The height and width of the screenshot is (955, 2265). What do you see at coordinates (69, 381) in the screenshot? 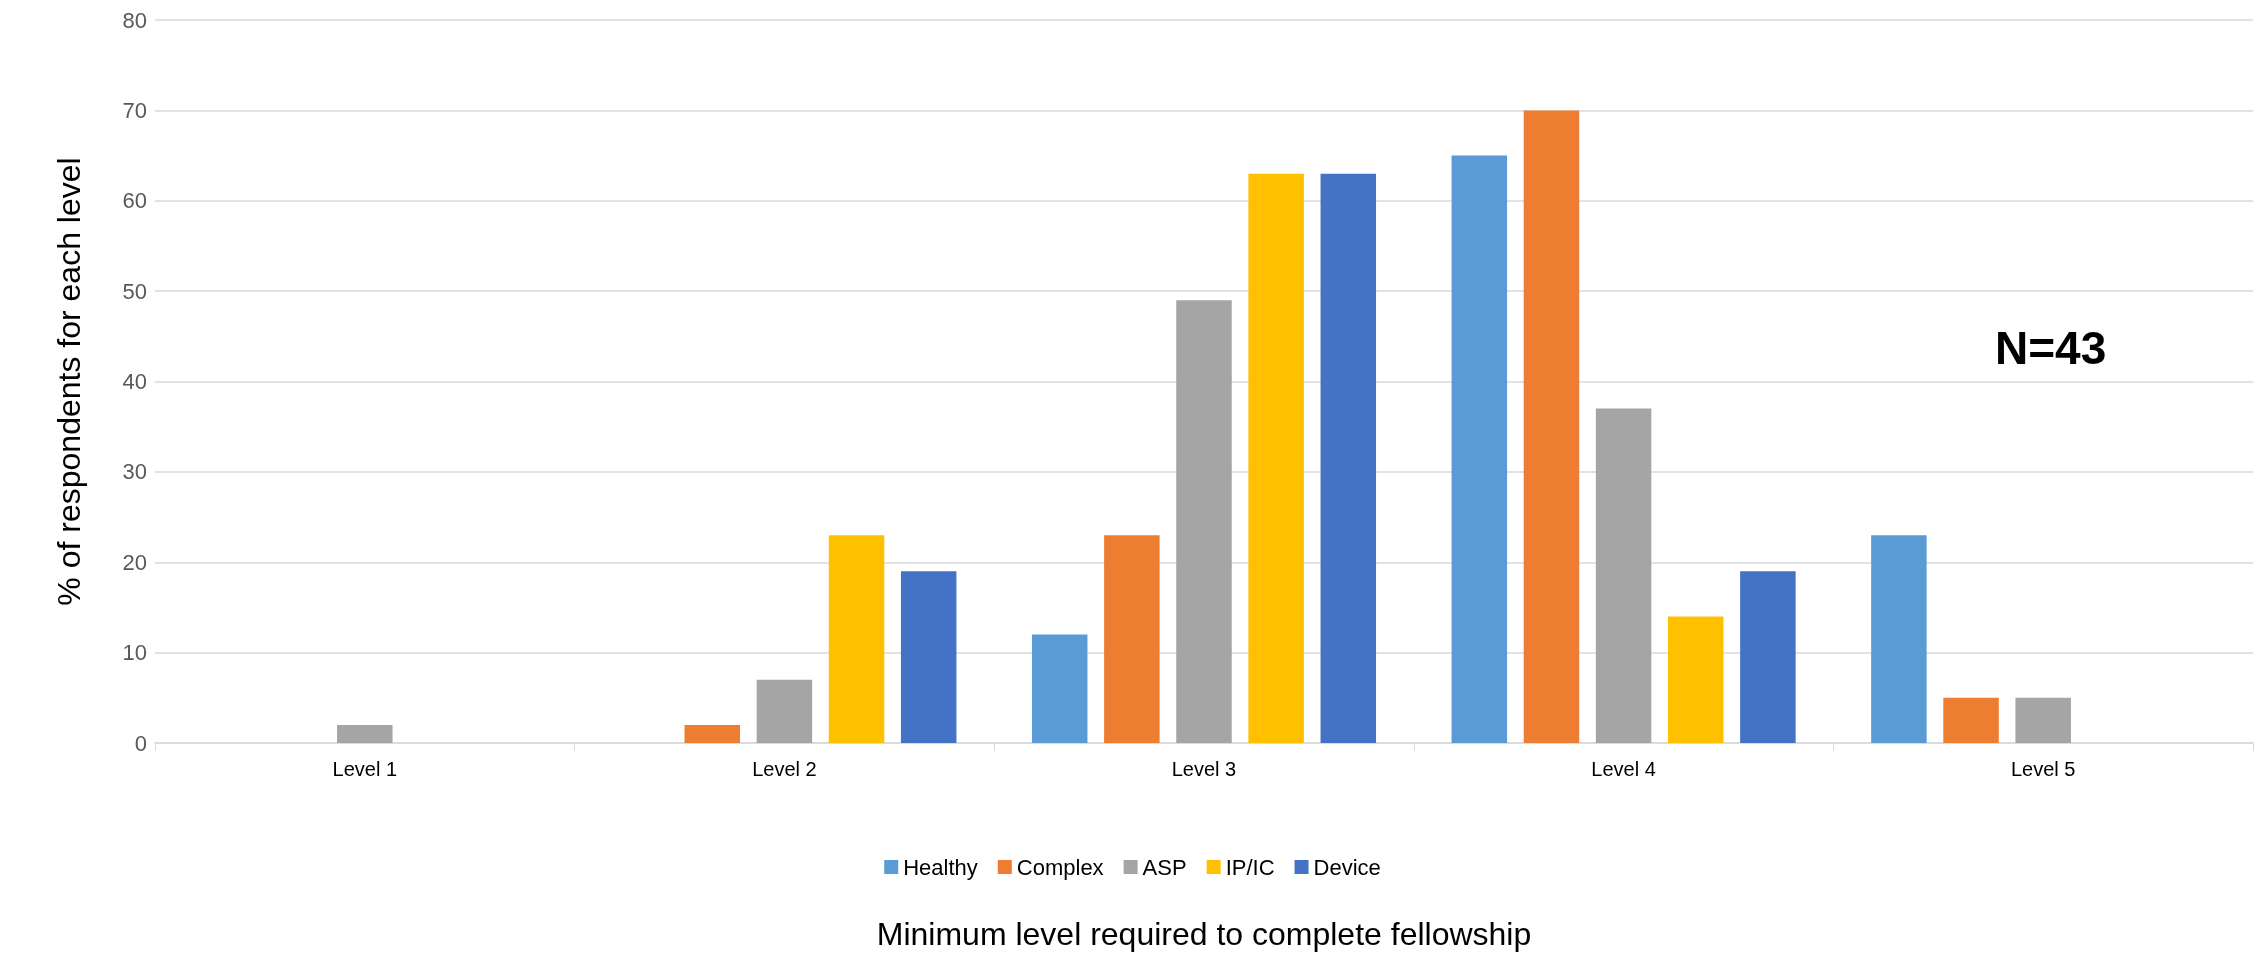
I see `y-axis-title: % of respondents for each level` at bounding box center [69, 381].